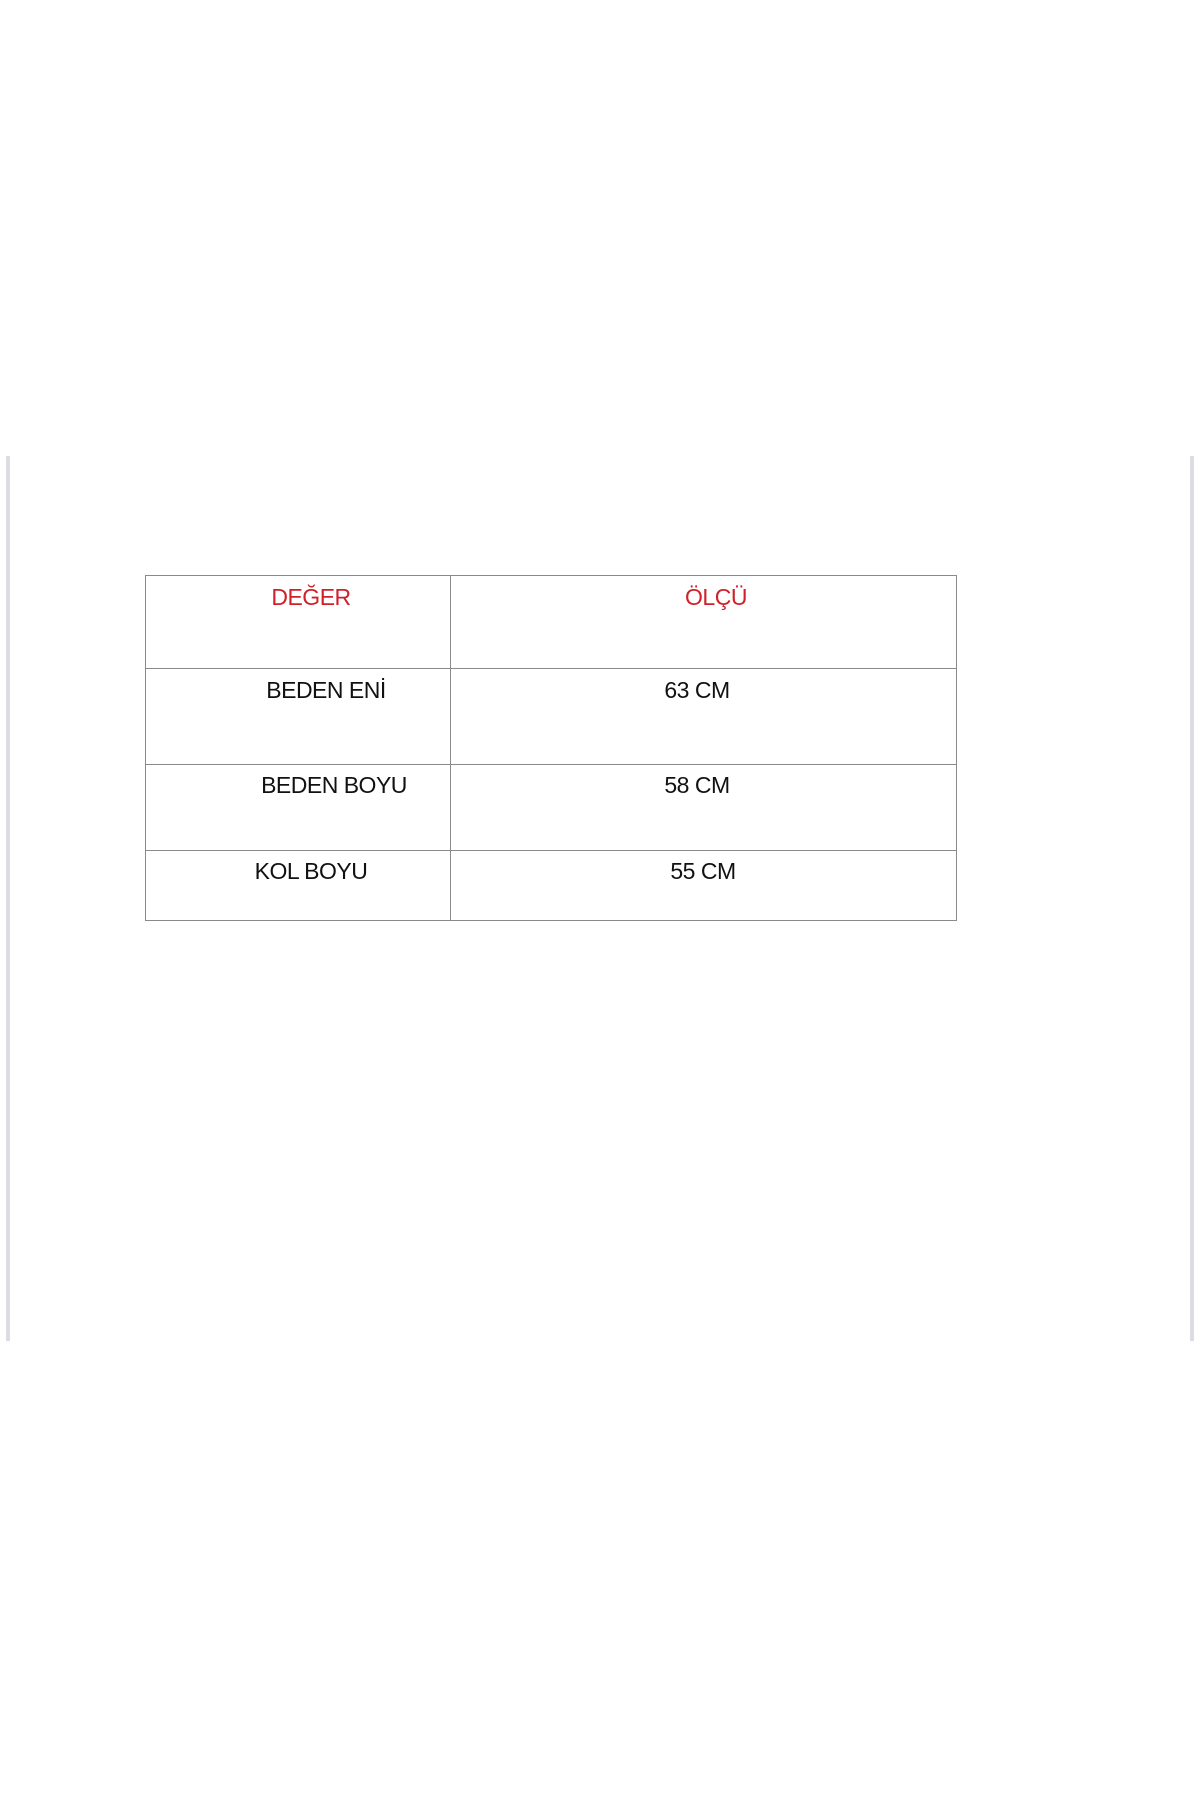 The height and width of the screenshot is (1800, 1200). Describe the element at coordinates (311, 871) in the screenshot. I see `table-cell-label: KOL BOYU` at that location.